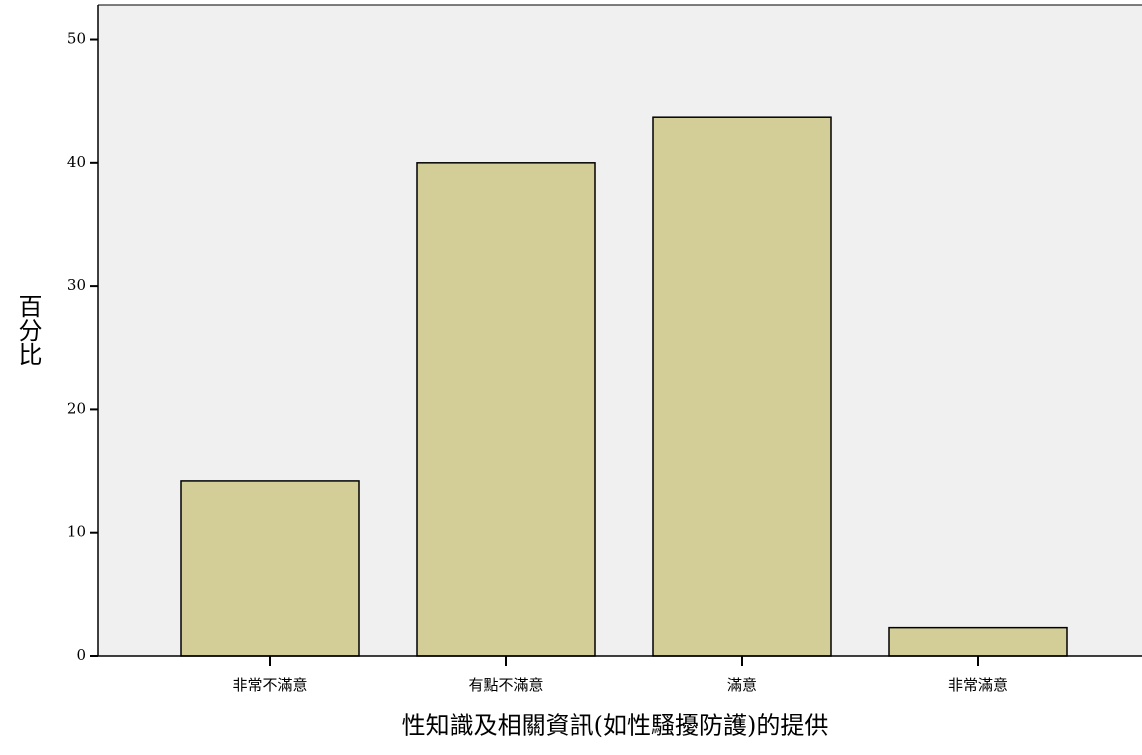 This screenshot has width=1142, height=755. What do you see at coordinates (28, 330) in the screenshot?
I see `y-axis-label: 百分比` at bounding box center [28, 330].